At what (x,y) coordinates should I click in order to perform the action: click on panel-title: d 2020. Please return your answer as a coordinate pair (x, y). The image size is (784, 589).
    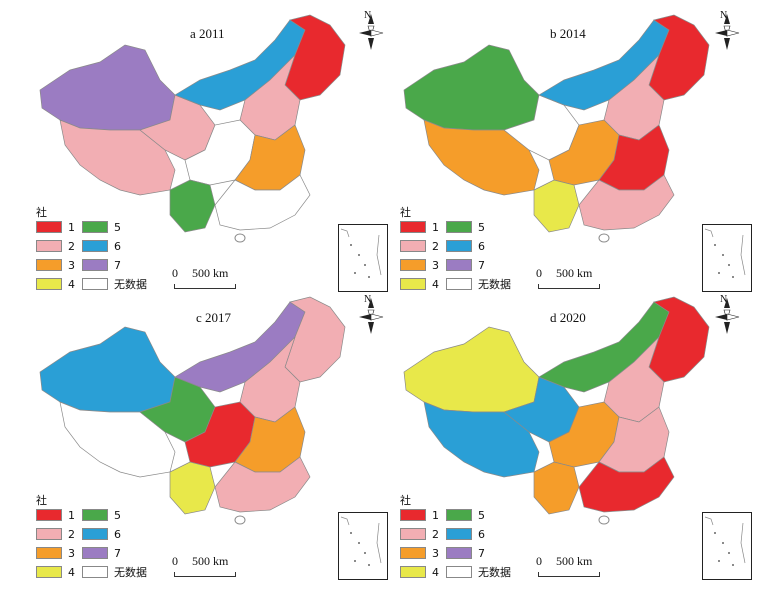
    Looking at the image, I should click on (568, 317).